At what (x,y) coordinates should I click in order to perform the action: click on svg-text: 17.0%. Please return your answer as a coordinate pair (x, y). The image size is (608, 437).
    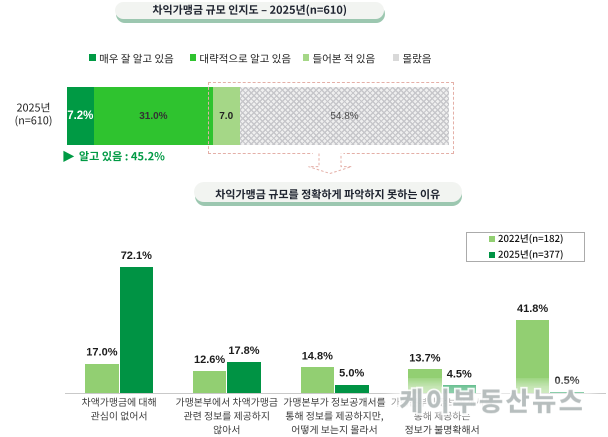
    Looking at the image, I should click on (101, 353).